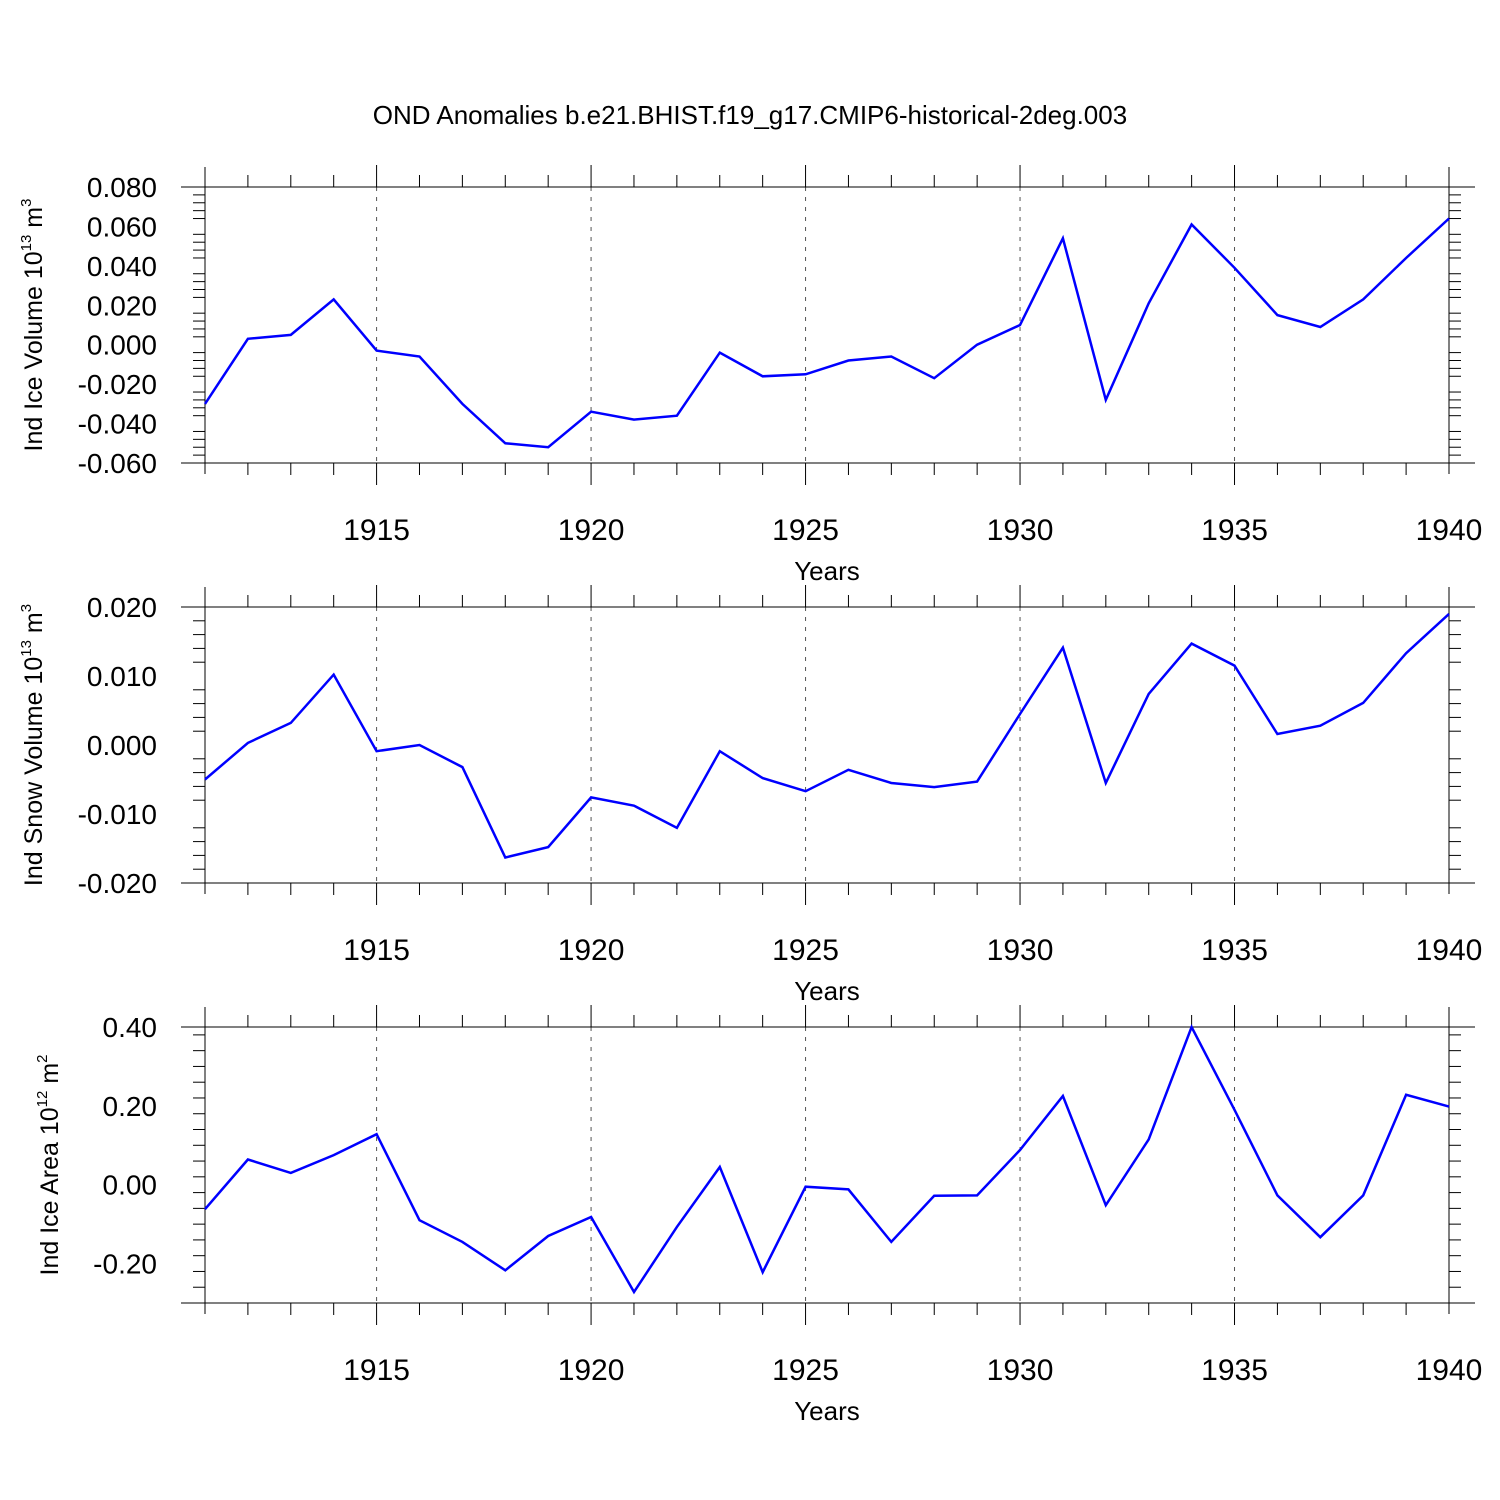 The height and width of the screenshot is (1500, 1500). Describe the element at coordinates (122, 266) in the screenshot. I see `y-tick-label: 0.040` at that location.